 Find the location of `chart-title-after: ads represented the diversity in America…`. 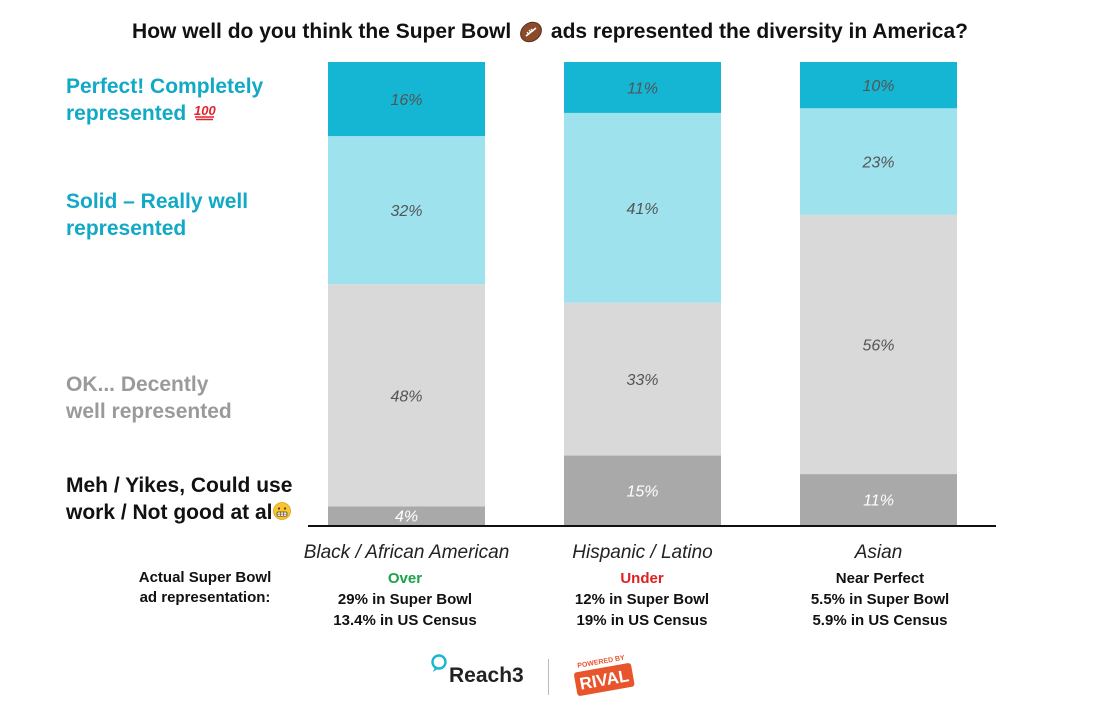

chart-title-after: ads represented the diversity in America… is located at coordinates (759, 31).